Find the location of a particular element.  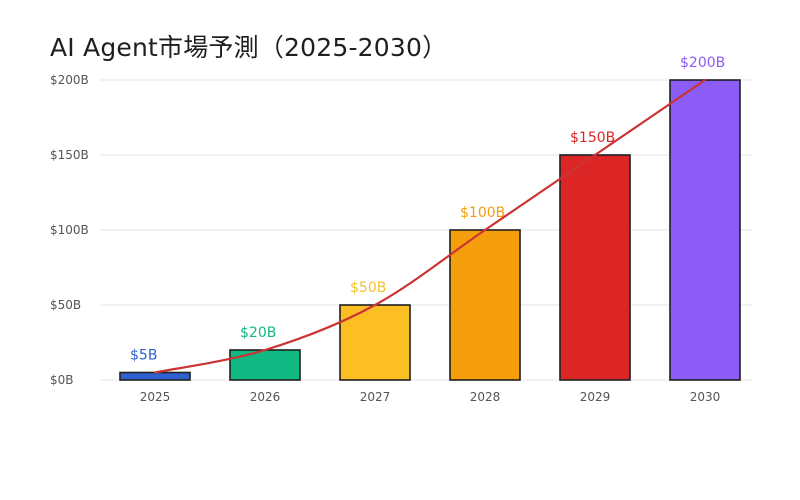

x-tick-label-2025: 2025 is located at coordinates (155, 397).